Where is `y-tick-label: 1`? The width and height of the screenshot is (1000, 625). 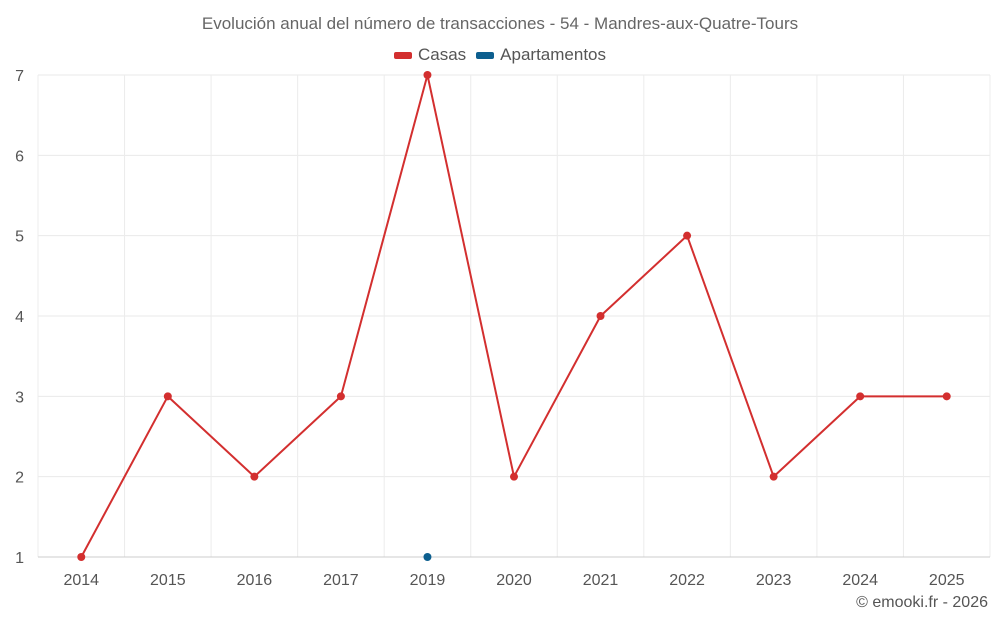 y-tick-label: 1 is located at coordinates (19, 558).